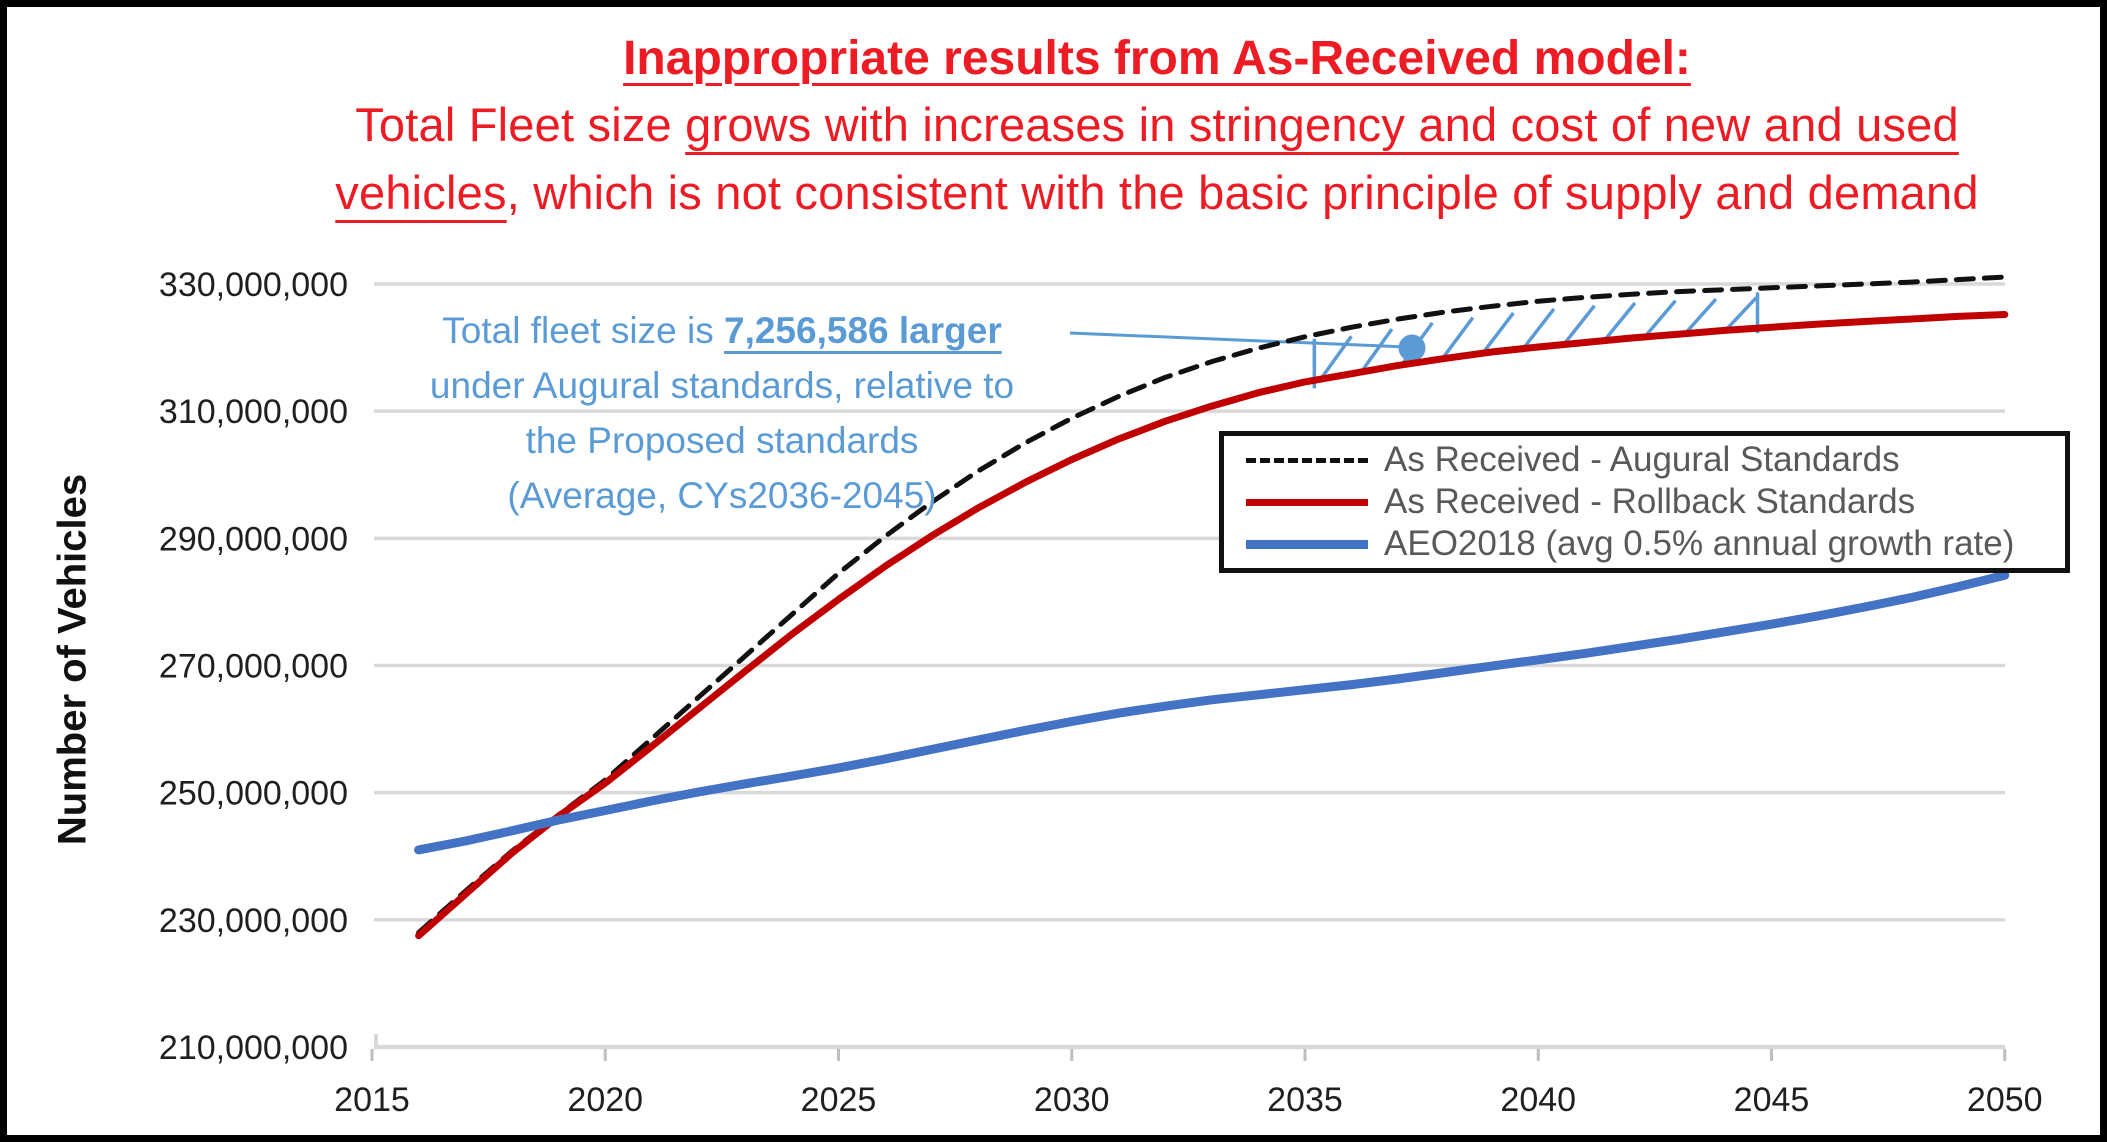 This screenshot has height=1142, width=2107. I want to click on x-tick-label: 2040, so click(1538, 1100).